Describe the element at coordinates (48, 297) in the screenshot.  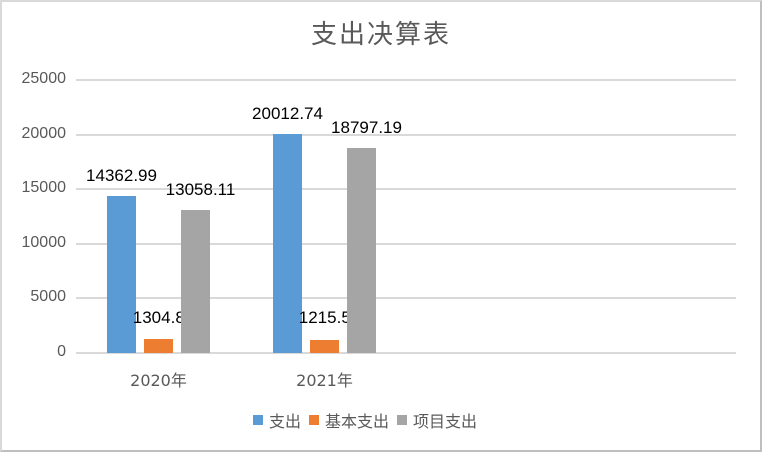
I see `y-tick-label: 5000` at that location.